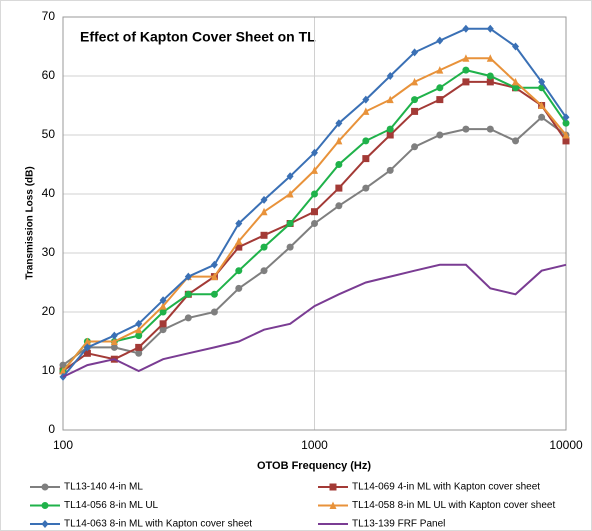 The height and width of the screenshot is (531, 592). What do you see at coordinates (158, 524) in the screenshot?
I see `legend-label: TL14-063 8-in ML with Kapton cover sheet` at bounding box center [158, 524].